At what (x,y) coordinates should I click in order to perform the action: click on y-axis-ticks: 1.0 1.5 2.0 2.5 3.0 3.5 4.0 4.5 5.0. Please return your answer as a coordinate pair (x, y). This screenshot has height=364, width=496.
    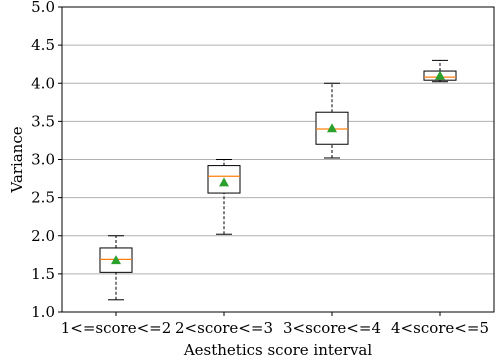
    Looking at the image, I should click on (46, 160).